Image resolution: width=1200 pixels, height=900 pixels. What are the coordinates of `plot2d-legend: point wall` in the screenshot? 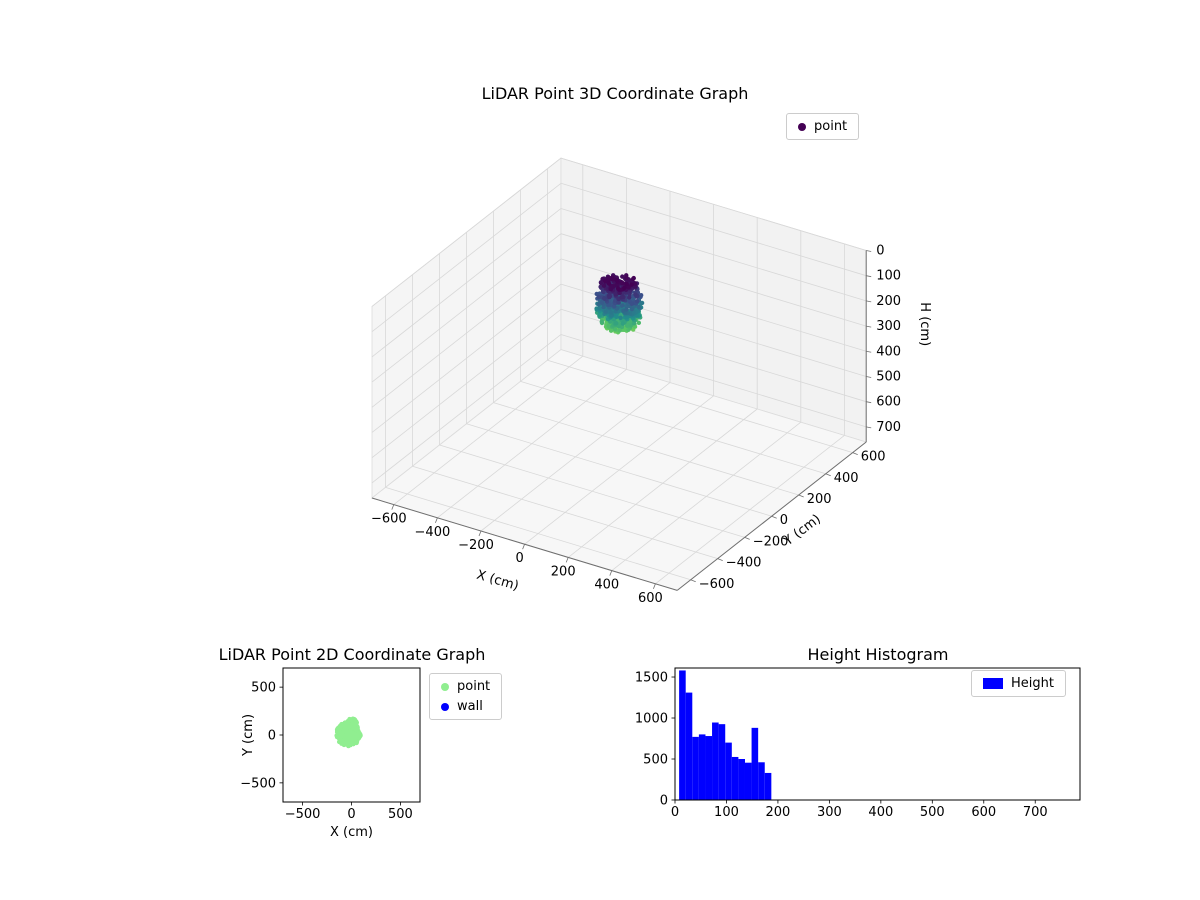 It's located at (466, 696).